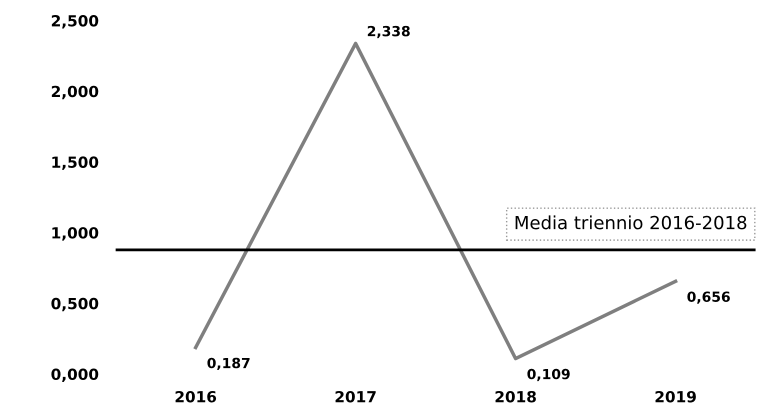  I want to click on x-tick-label: 2018, so click(516, 396).